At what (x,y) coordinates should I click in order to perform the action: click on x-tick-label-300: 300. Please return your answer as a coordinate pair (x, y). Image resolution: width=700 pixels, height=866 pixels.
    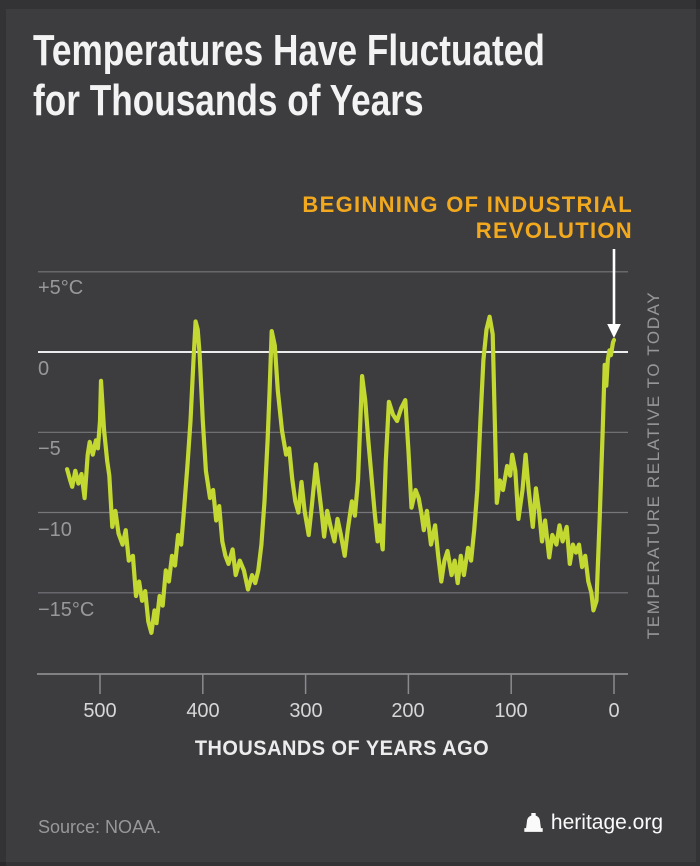
    Looking at the image, I should click on (306, 711).